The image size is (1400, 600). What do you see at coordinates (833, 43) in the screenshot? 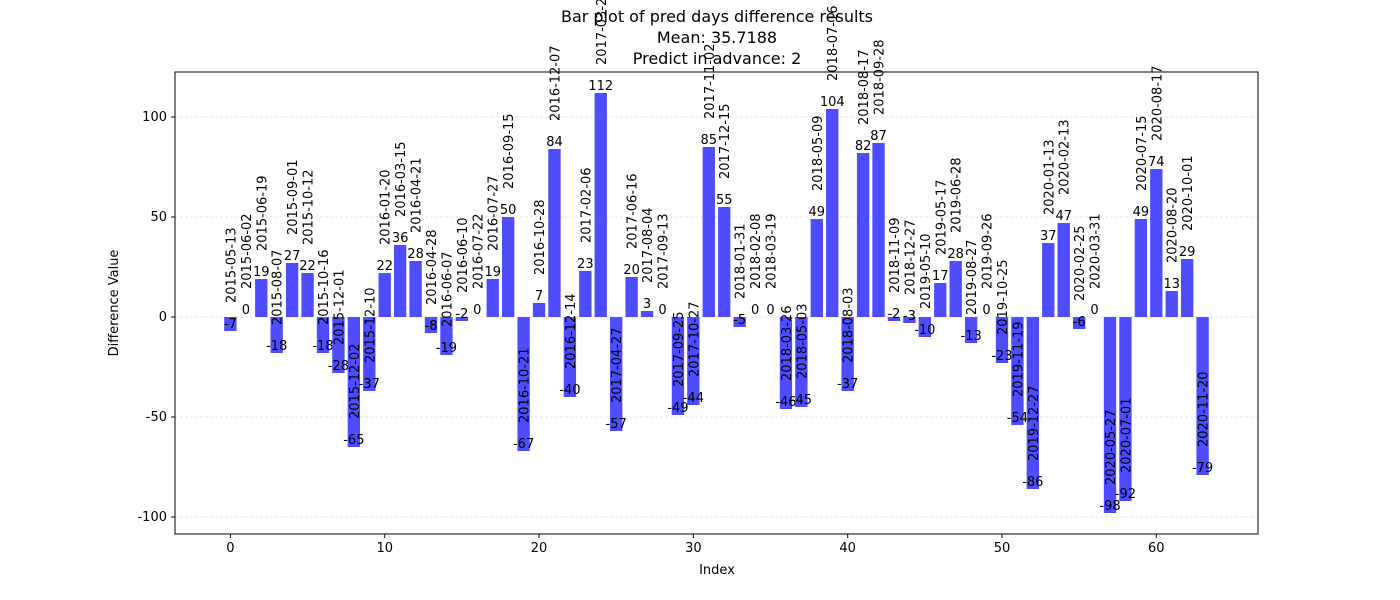
I see `date-label: 2018-07-16` at bounding box center [833, 43].